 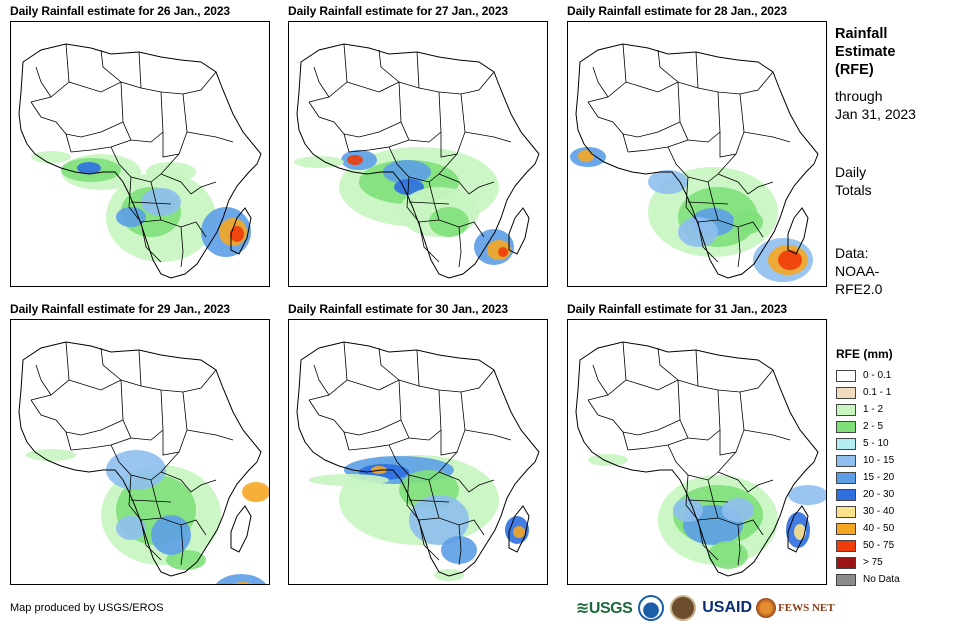 I want to click on legend-item: 0.1 - 1, so click(x=896, y=392).